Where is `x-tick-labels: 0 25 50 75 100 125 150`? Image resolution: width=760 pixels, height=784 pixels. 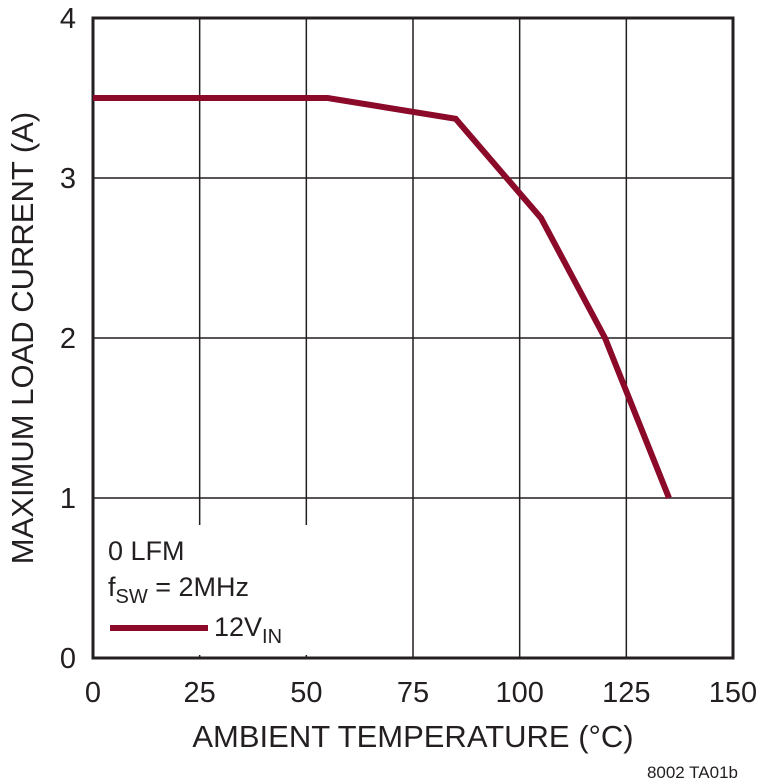 x-tick-labels: 0 25 50 75 100 125 150 is located at coordinates (421, 693).